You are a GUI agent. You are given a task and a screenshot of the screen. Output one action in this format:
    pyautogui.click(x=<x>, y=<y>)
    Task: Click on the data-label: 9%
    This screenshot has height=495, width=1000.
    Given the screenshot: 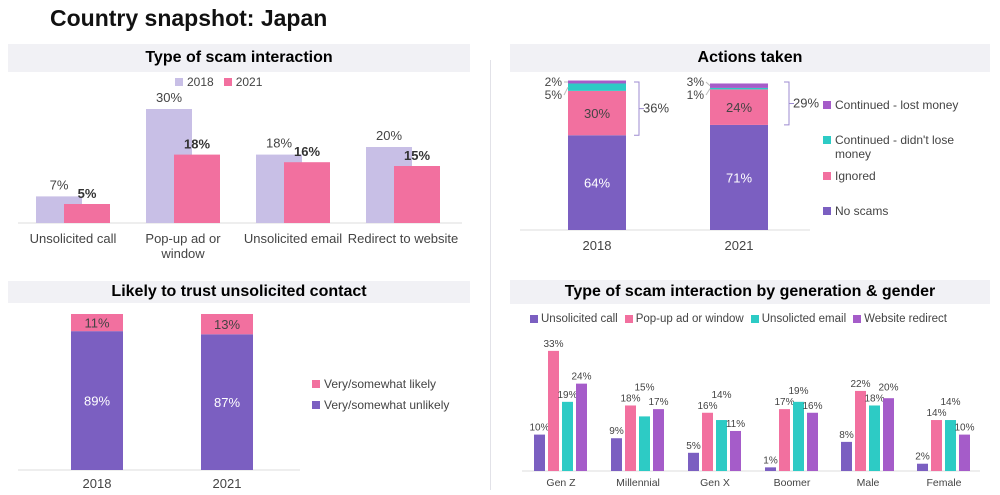 What is the action you would take?
    pyautogui.click(x=616, y=431)
    